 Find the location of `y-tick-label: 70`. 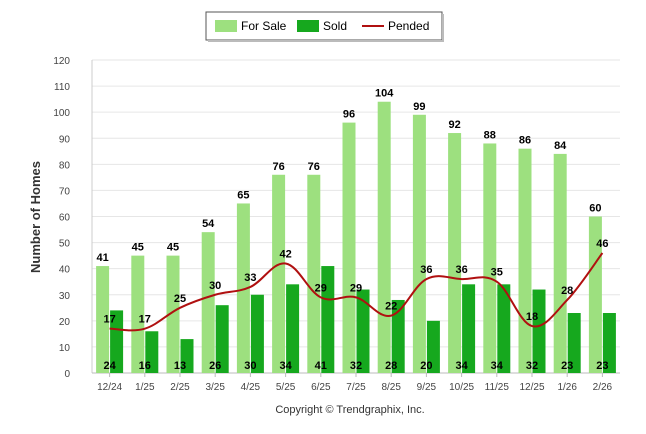

y-tick-label: 70 is located at coordinates (65, 191).